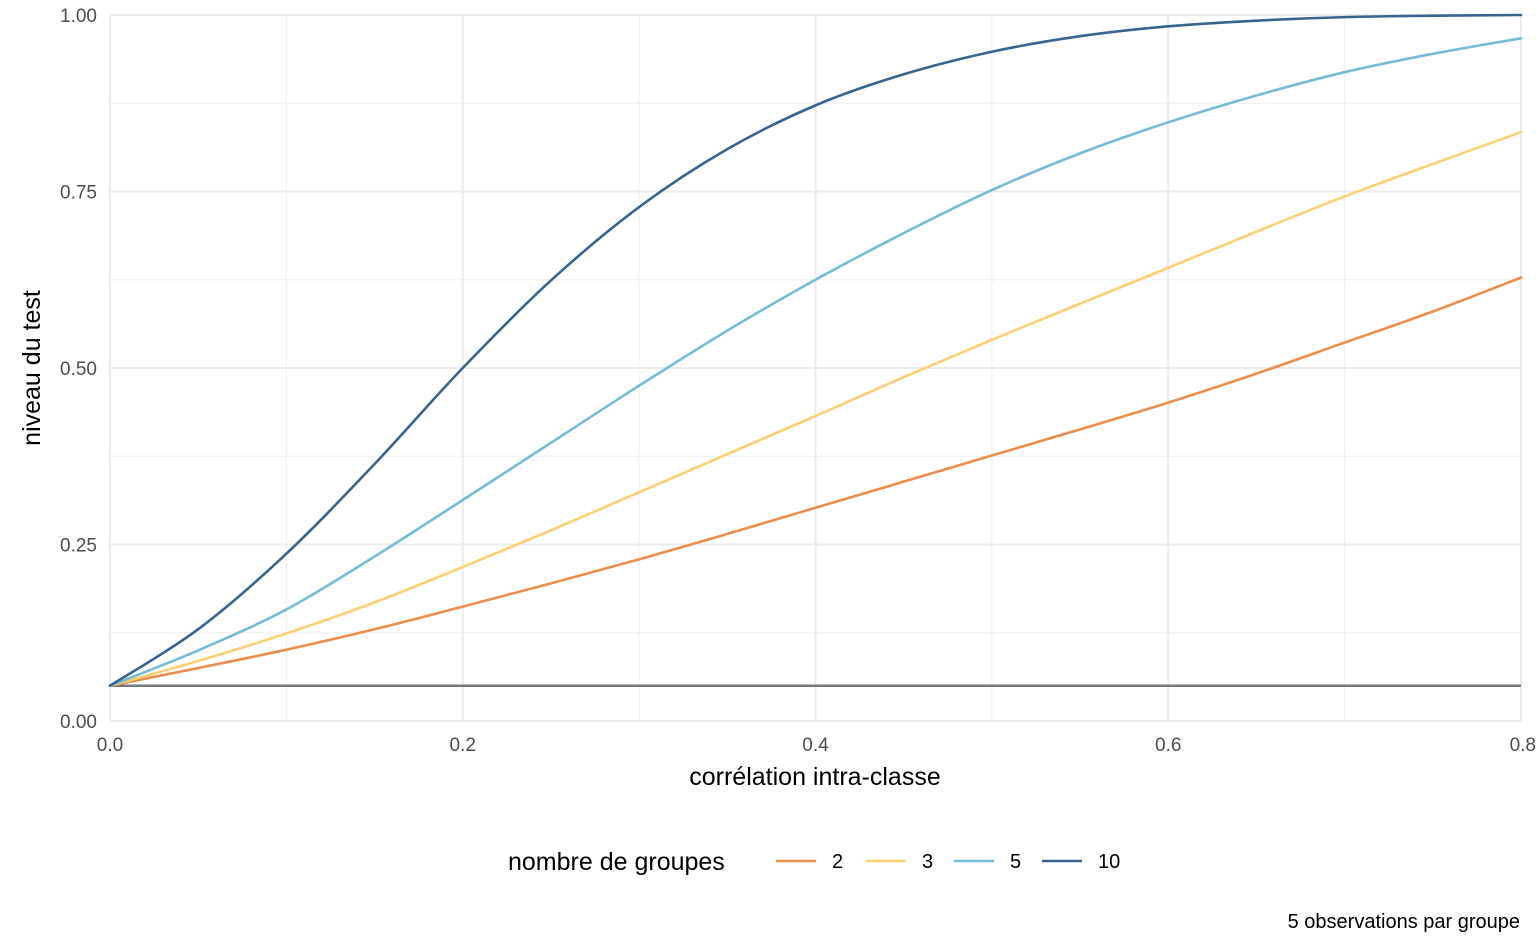 The width and height of the screenshot is (1536, 949). I want to click on legend-label-10: 10, so click(1109, 862).